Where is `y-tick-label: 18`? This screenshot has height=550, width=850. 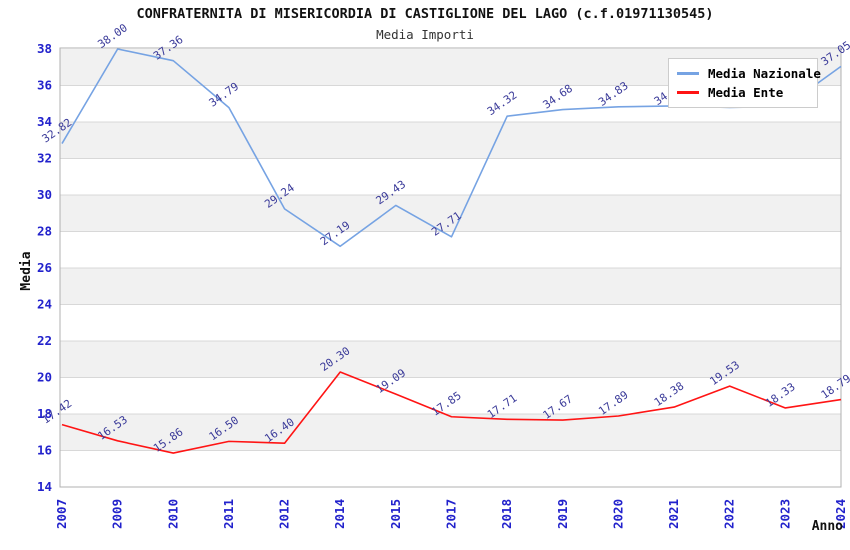
y-tick-label: 18 is located at coordinates (44, 413).